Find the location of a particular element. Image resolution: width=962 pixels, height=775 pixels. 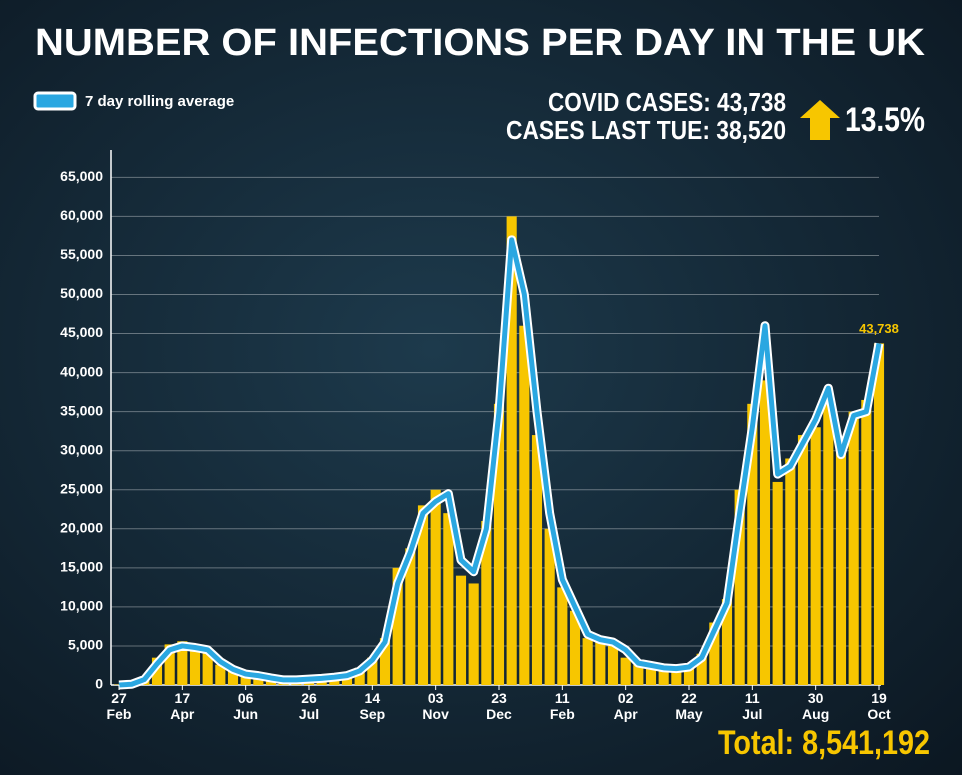

total-label: Total: 8,541,192 is located at coordinates (824, 743).